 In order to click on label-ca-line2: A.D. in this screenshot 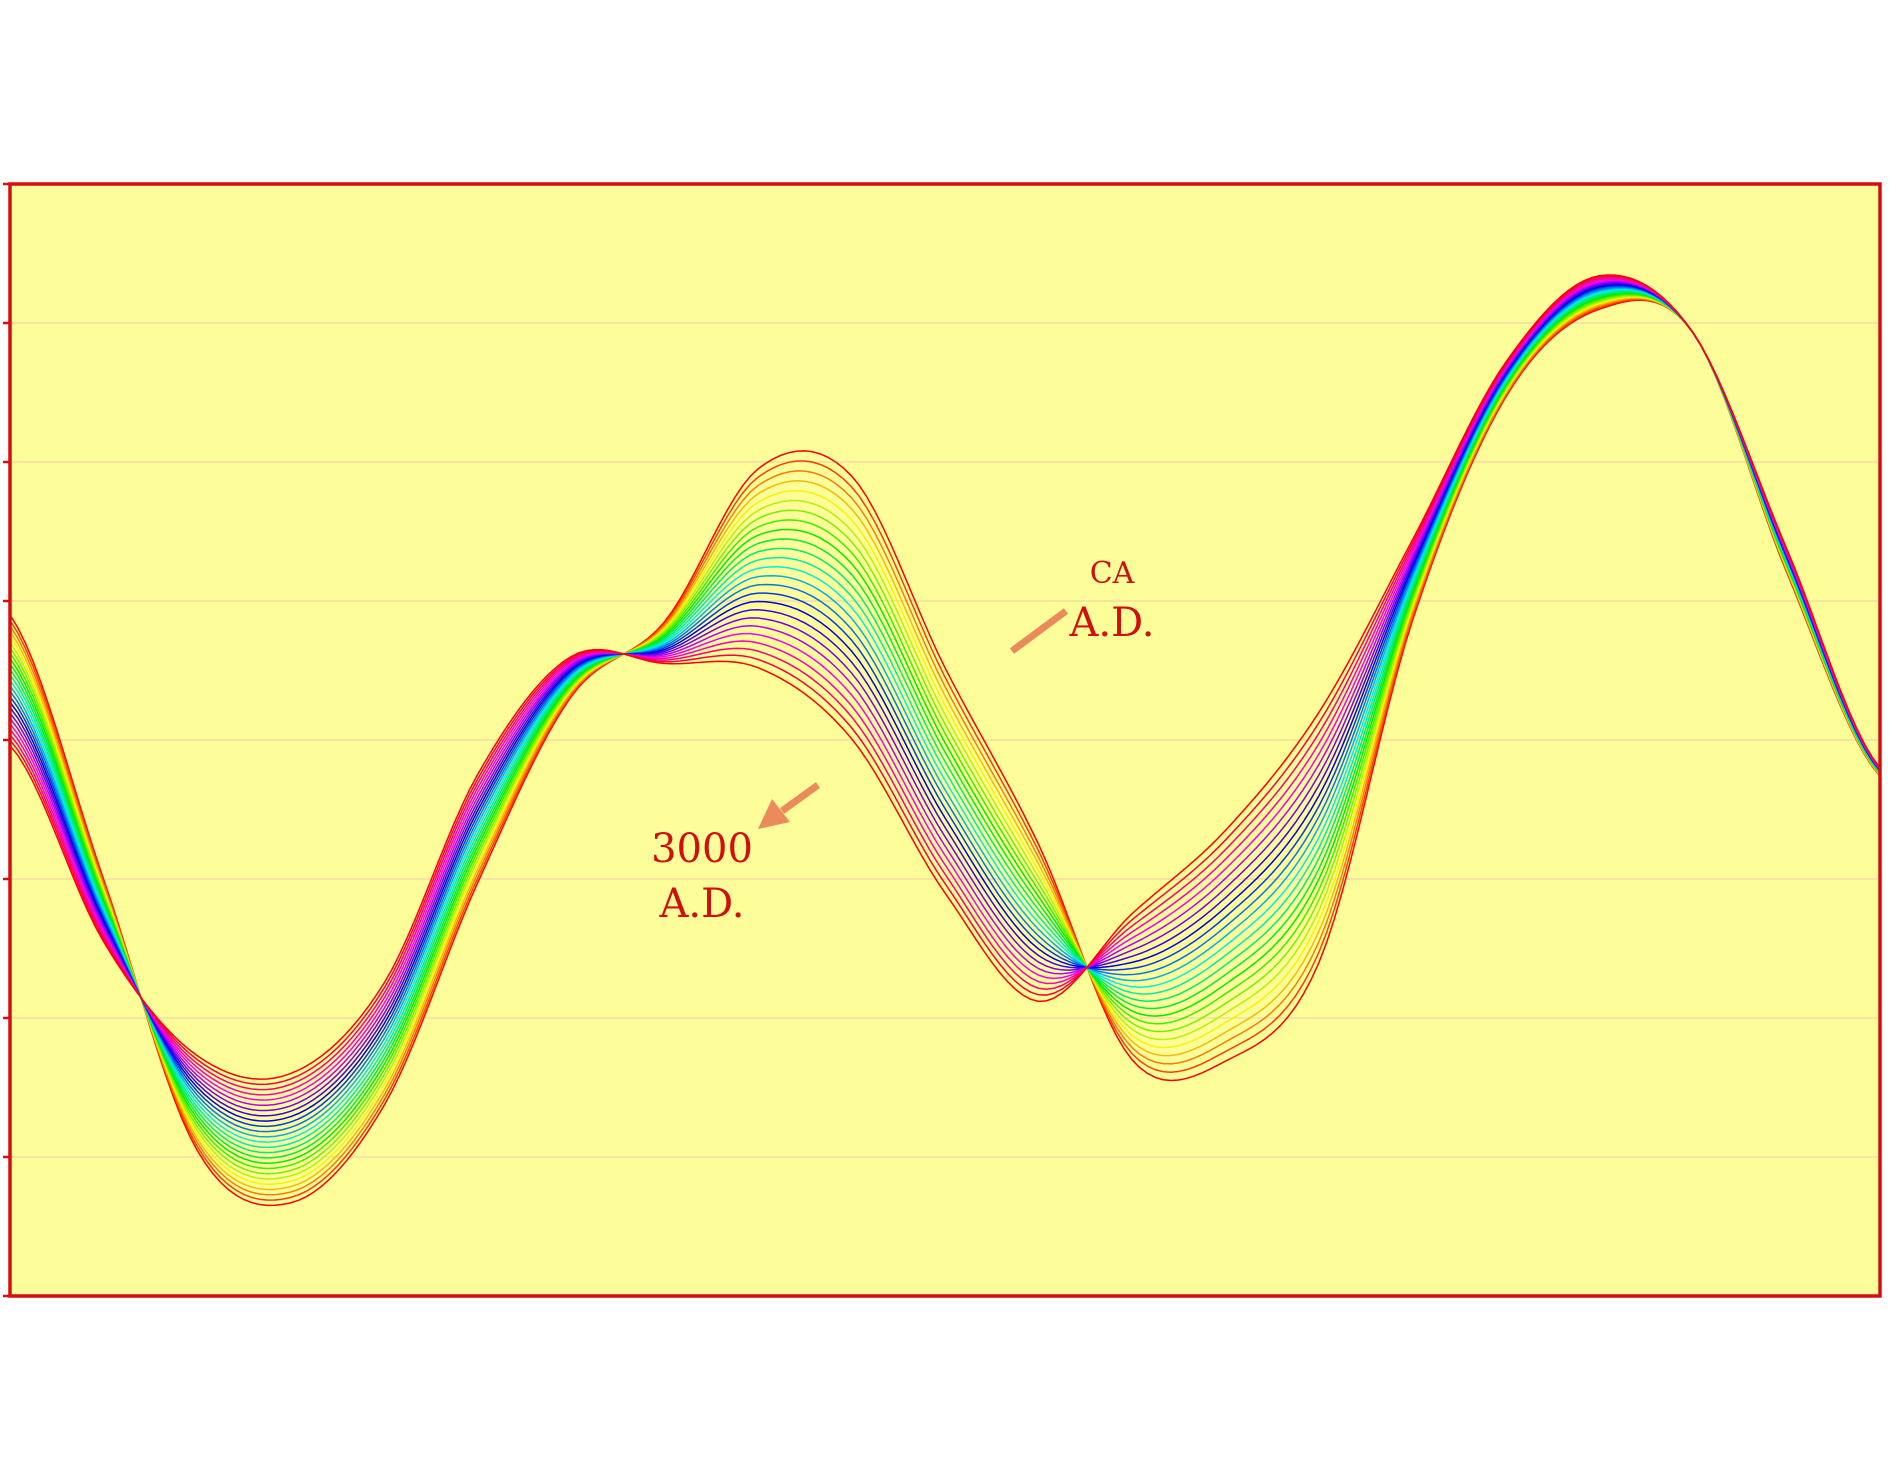, I will do `click(1112, 623)`.